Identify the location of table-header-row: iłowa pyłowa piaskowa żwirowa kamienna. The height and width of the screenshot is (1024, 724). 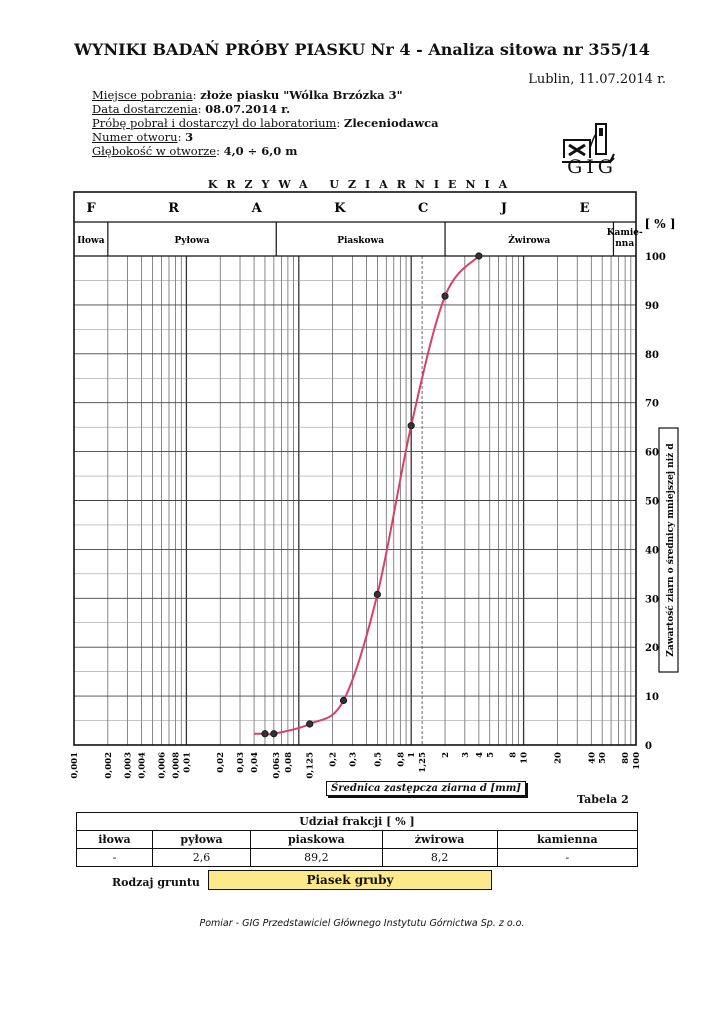
(357, 839).